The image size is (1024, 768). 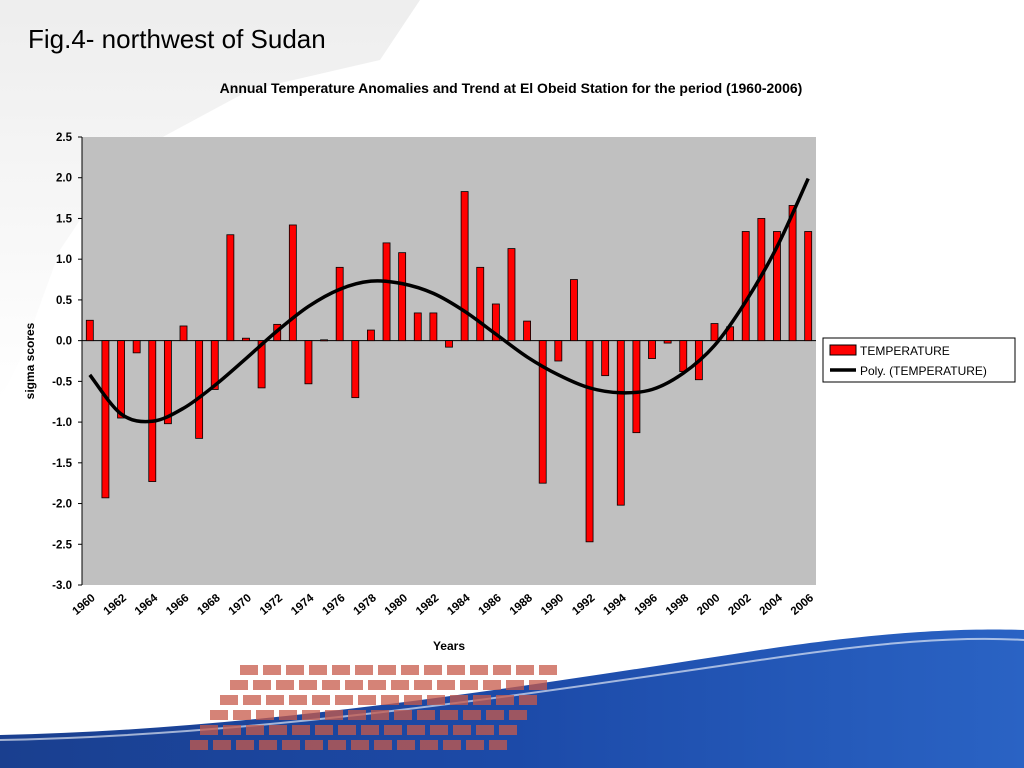 What do you see at coordinates (646, 605) in the screenshot?
I see `x-tick-label: 1996` at bounding box center [646, 605].